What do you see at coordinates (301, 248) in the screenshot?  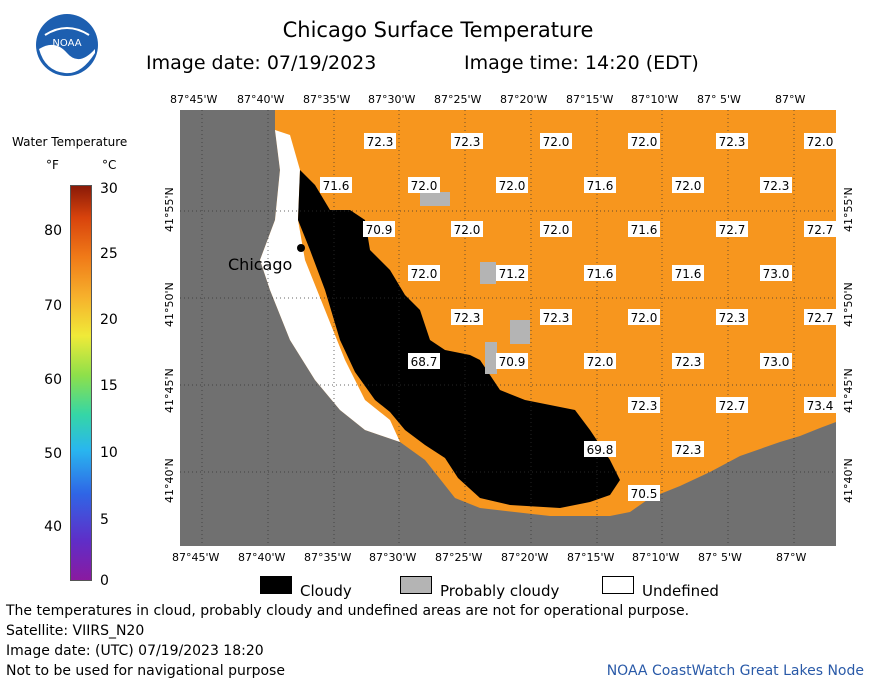 I see `chicago-marker` at bounding box center [301, 248].